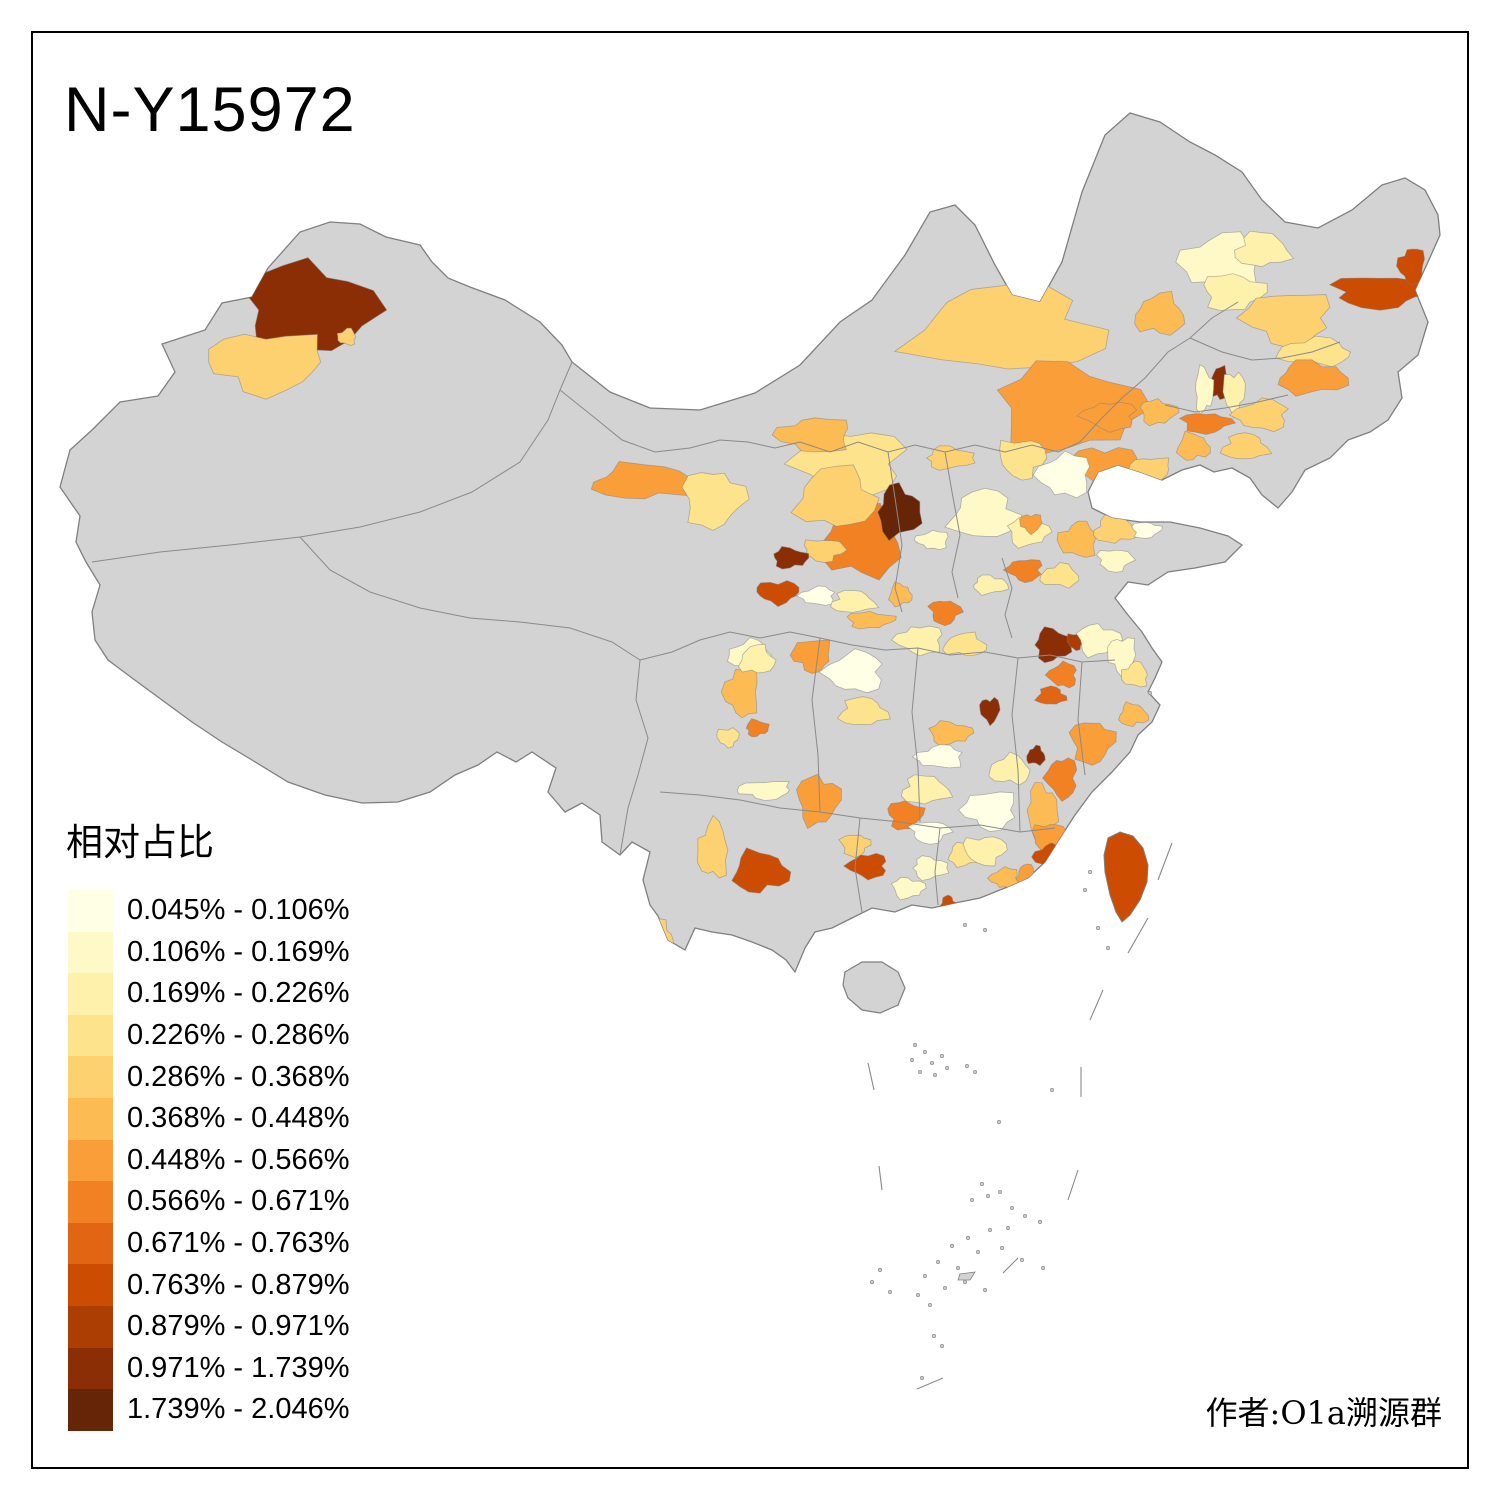 This screenshot has height=1500, width=1500. Describe the element at coordinates (238, 1118) in the screenshot. I see `legend-label: 0.368% - 0.448%` at that location.